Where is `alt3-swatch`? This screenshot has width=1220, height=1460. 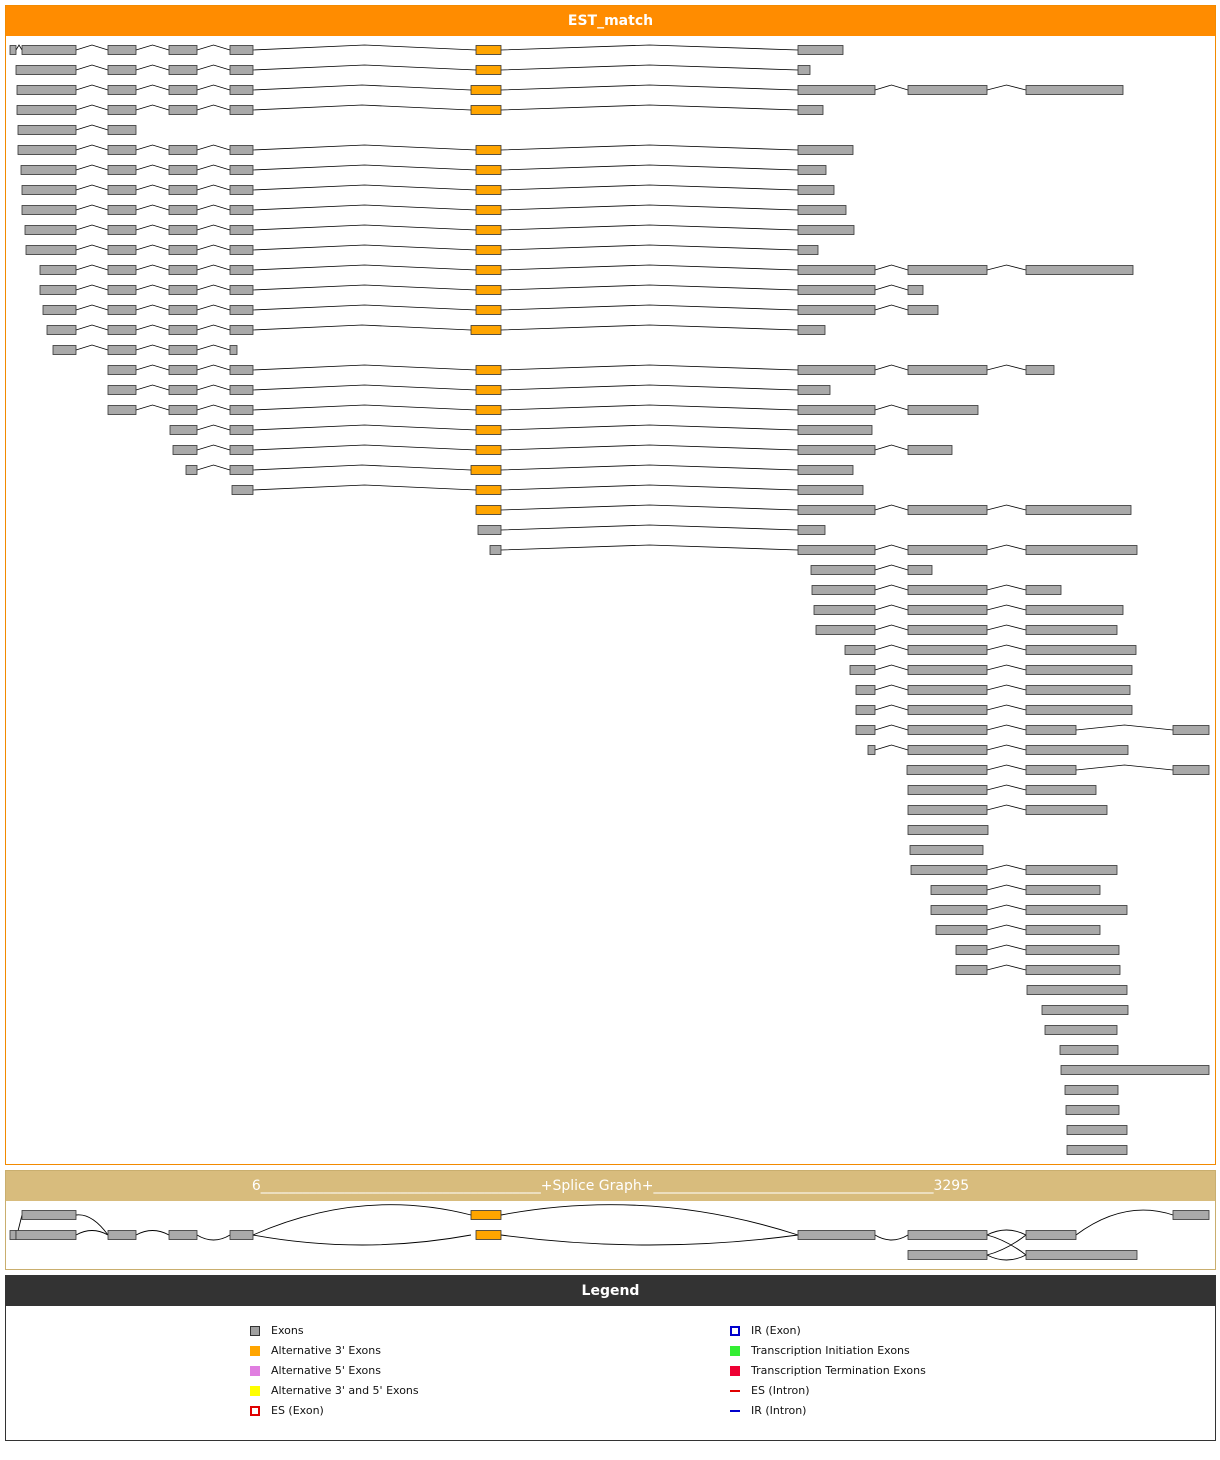 alt3-swatch is located at coordinates (255, 1351).